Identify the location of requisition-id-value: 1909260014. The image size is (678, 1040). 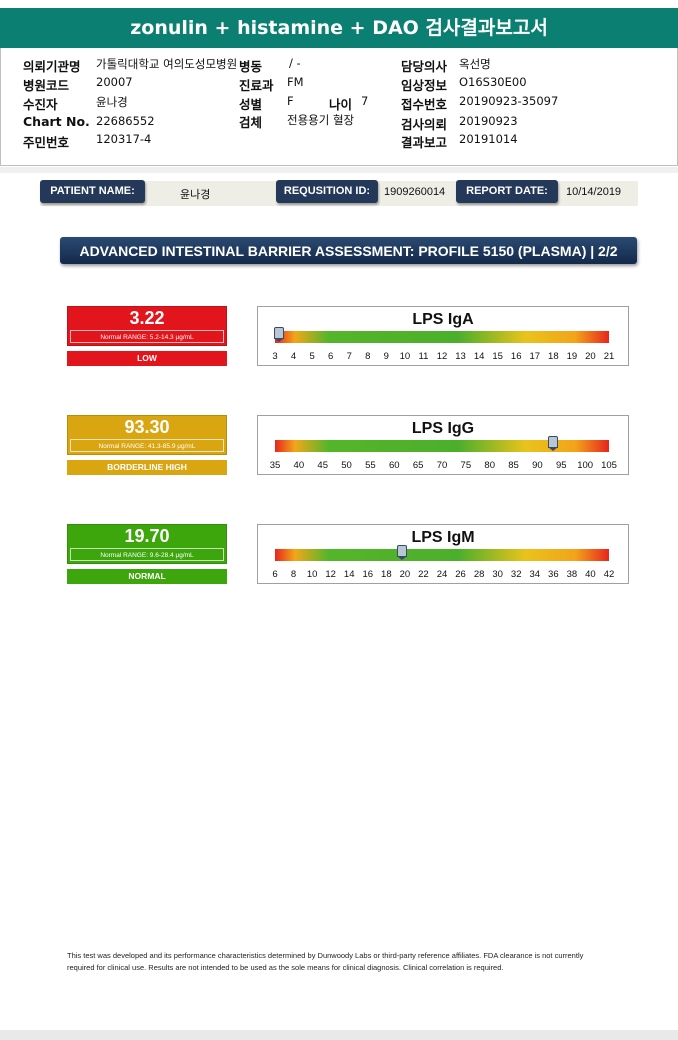
(415, 192).